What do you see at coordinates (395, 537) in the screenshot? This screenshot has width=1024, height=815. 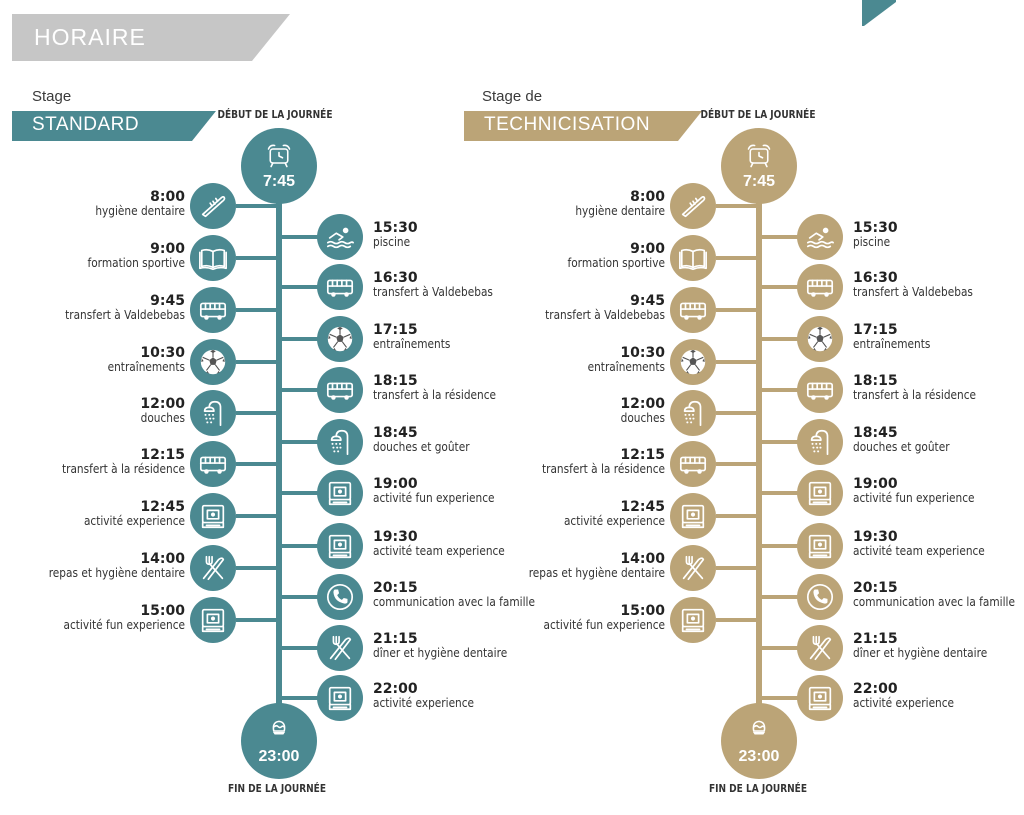 I see `schedule-time: 19:30` at bounding box center [395, 537].